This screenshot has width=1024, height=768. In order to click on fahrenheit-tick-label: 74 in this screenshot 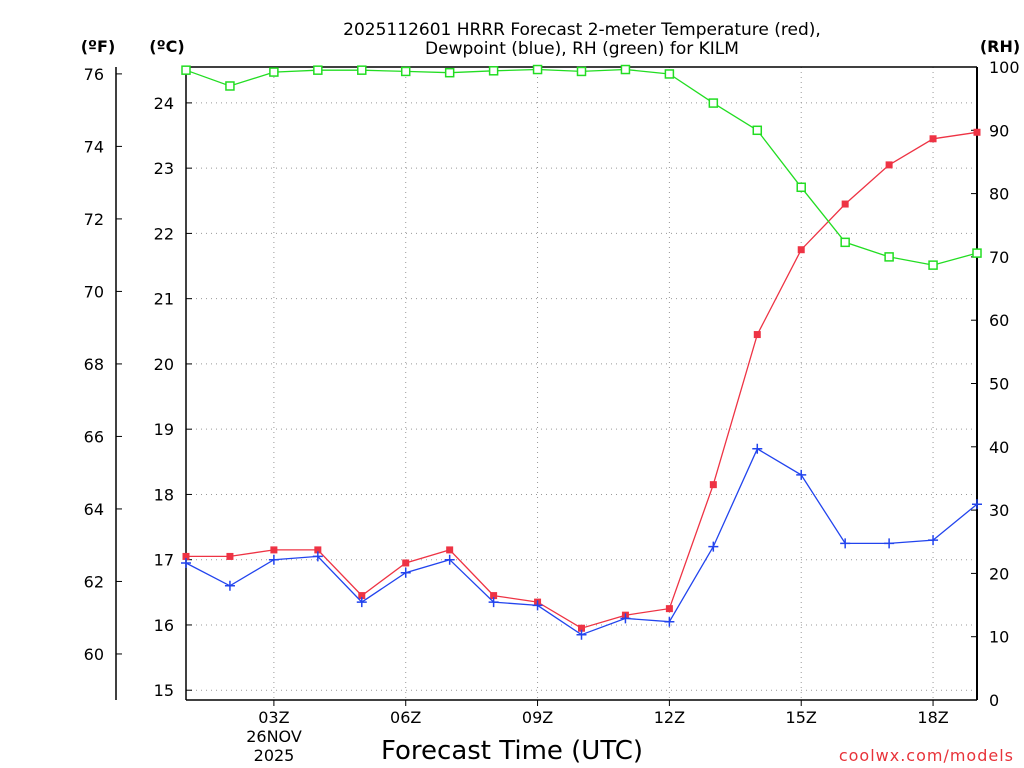, I will do `click(94, 146)`.